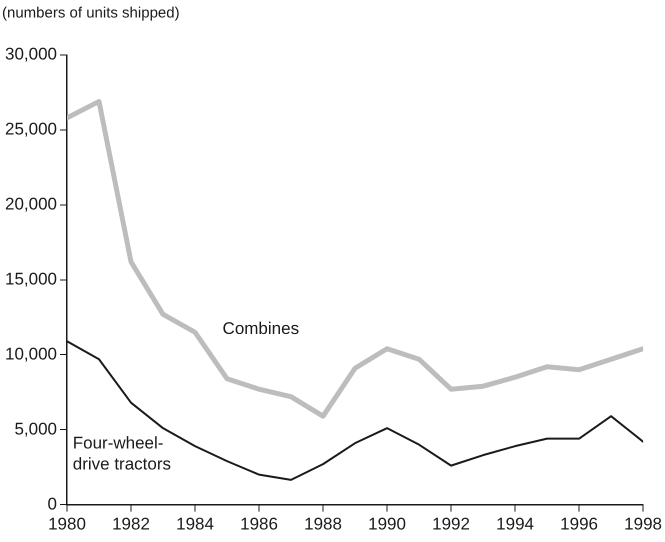 The width and height of the screenshot is (665, 542). What do you see at coordinates (515, 524) in the screenshot?
I see `x-tick-label: 1994` at bounding box center [515, 524].